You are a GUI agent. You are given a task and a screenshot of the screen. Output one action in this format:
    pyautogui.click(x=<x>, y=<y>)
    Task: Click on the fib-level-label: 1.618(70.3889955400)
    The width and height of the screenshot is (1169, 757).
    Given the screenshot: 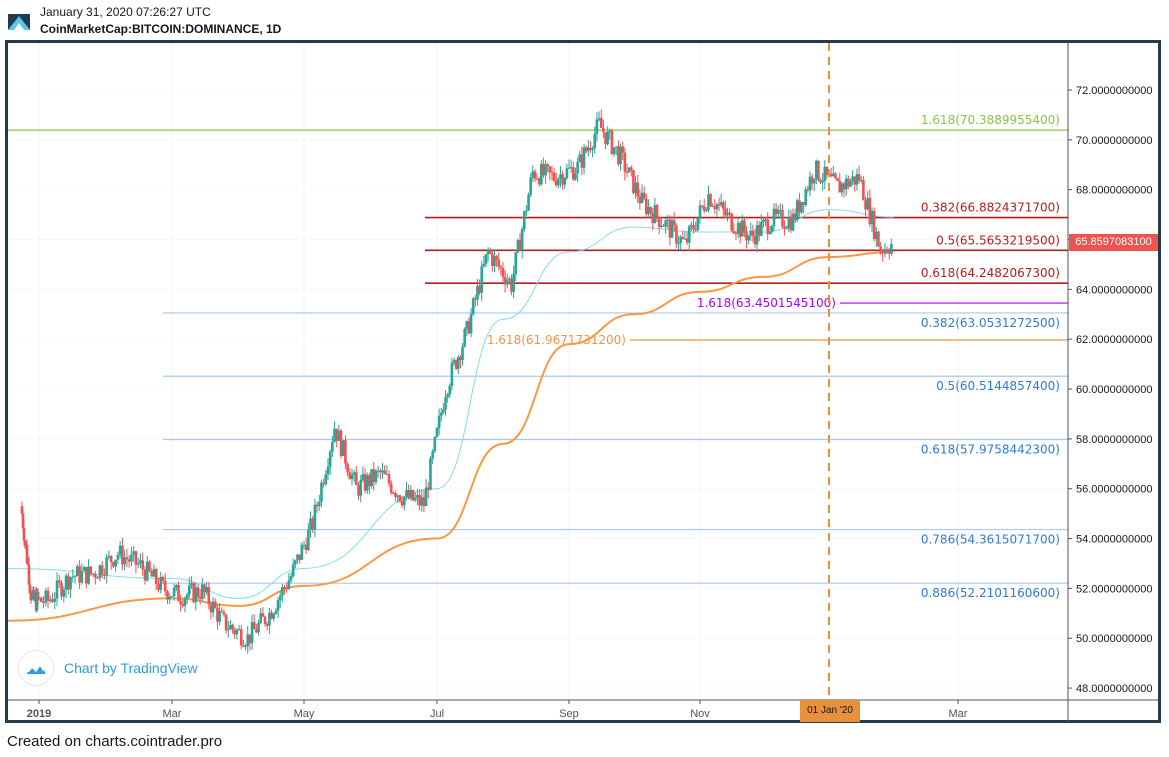 What is the action you would take?
    pyautogui.click(x=990, y=120)
    